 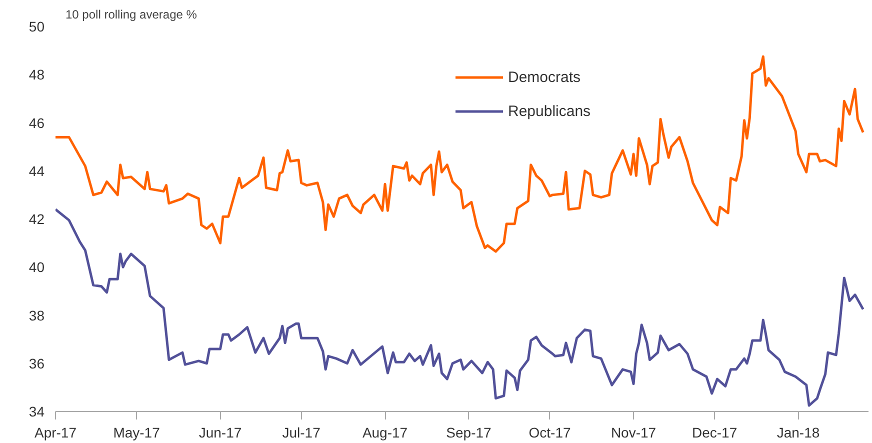 I want to click on y-tick-label: 48, so click(x=36, y=74).